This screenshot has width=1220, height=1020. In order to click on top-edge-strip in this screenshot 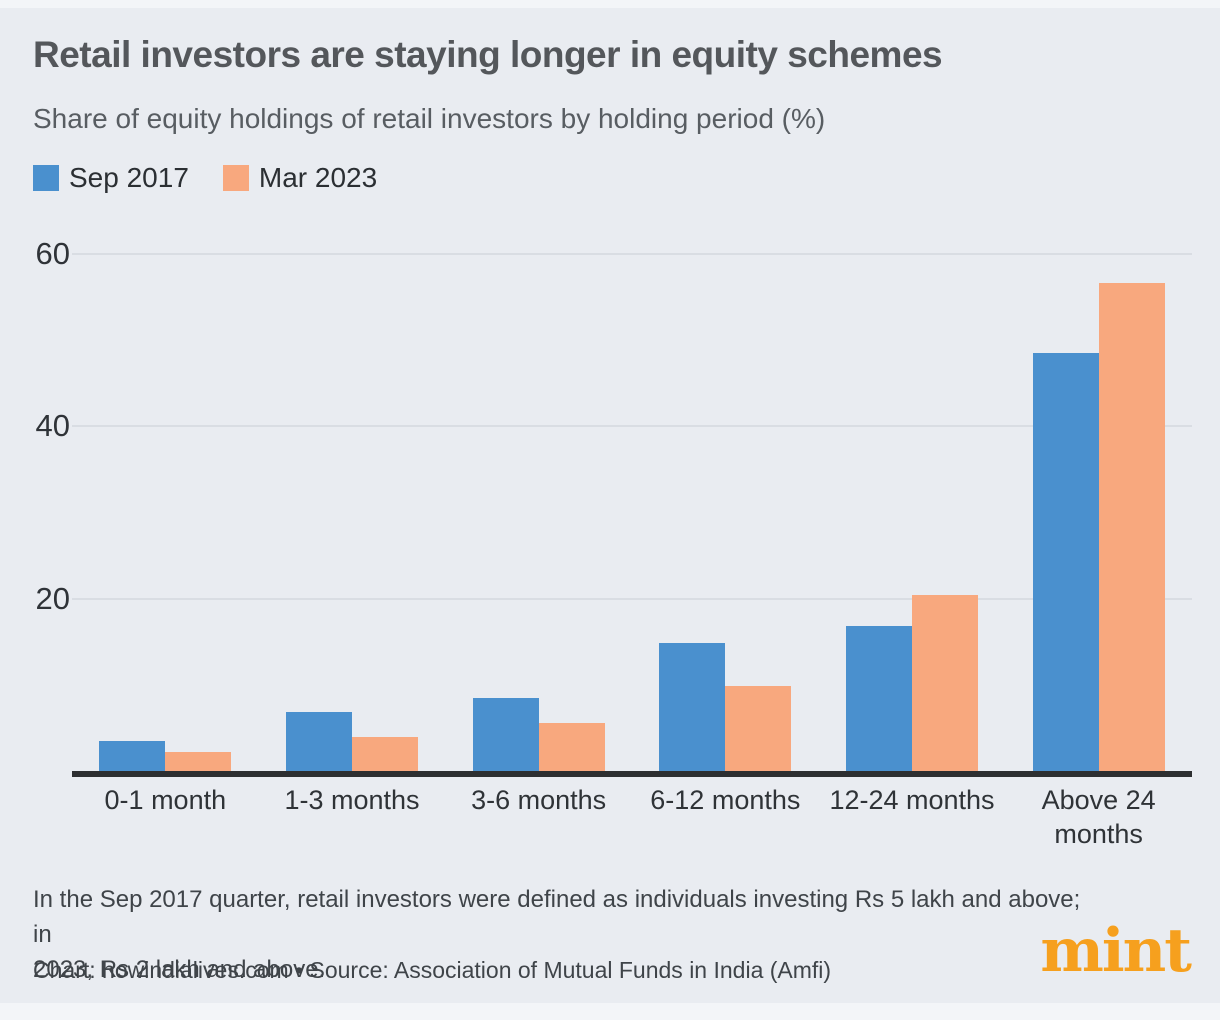, I will do `click(610, 4)`.